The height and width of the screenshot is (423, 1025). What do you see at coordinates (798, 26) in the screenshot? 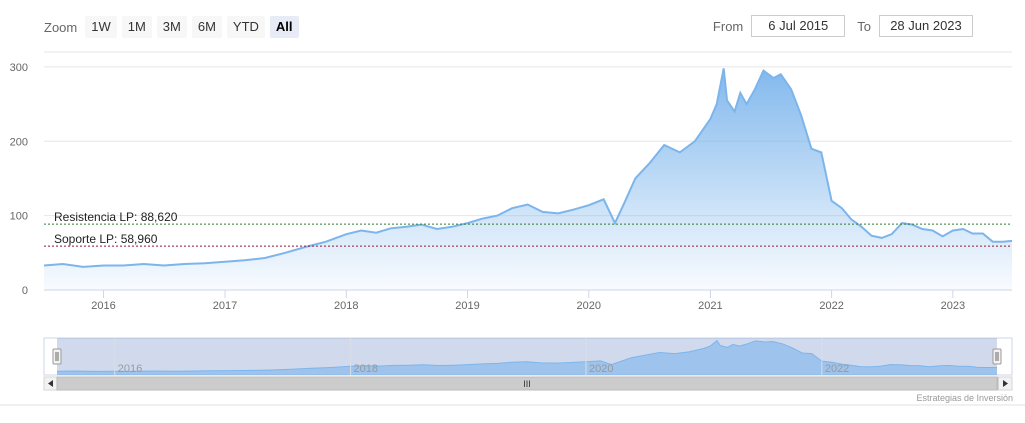
I see `from-date-input: 6 Jul 2015` at bounding box center [798, 26].